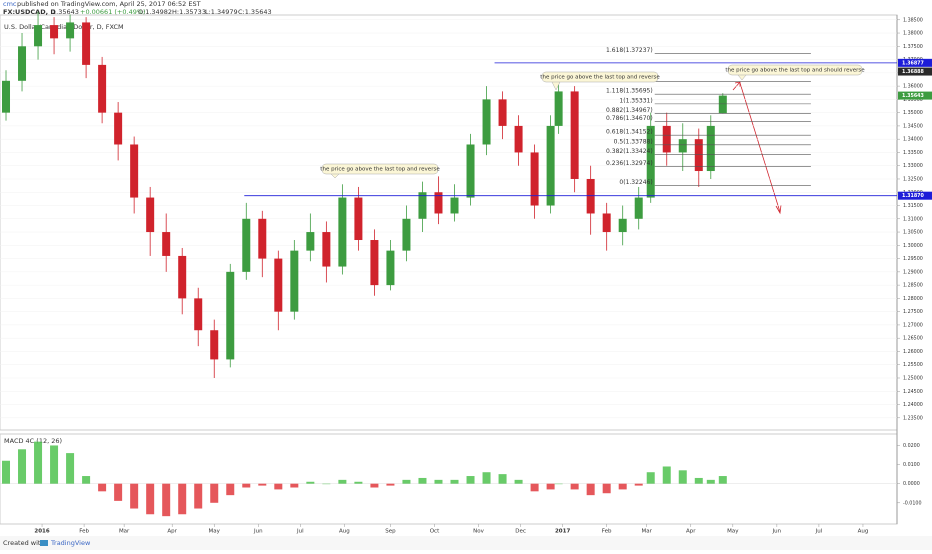 This screenshot has width=932, height=554. Describe the element at coordinates (172, 532) in the screenshot. I see `x-tick-label: Apr` at that location.